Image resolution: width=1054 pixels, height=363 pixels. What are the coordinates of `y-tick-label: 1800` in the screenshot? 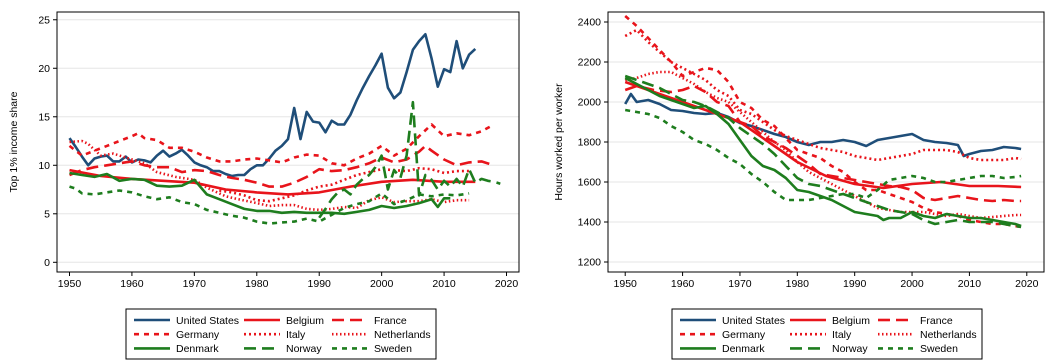 It's located at (590, 143).